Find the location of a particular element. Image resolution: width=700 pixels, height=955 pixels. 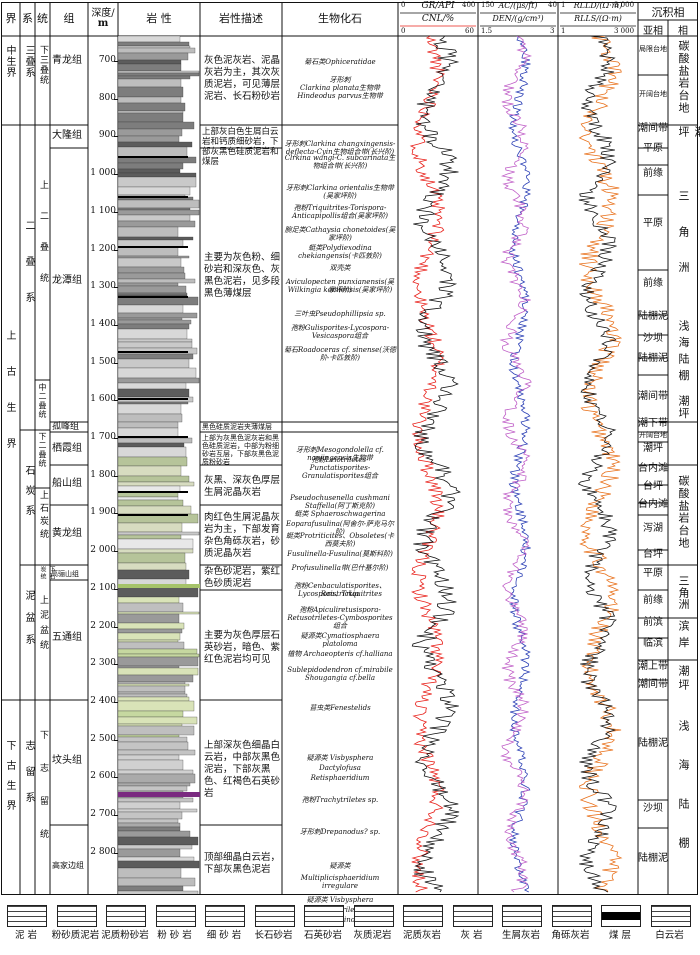

fossil-item: Eoparafusulina(阿舍尔-萨克马尔阶) is located at coordinates (340, 528).